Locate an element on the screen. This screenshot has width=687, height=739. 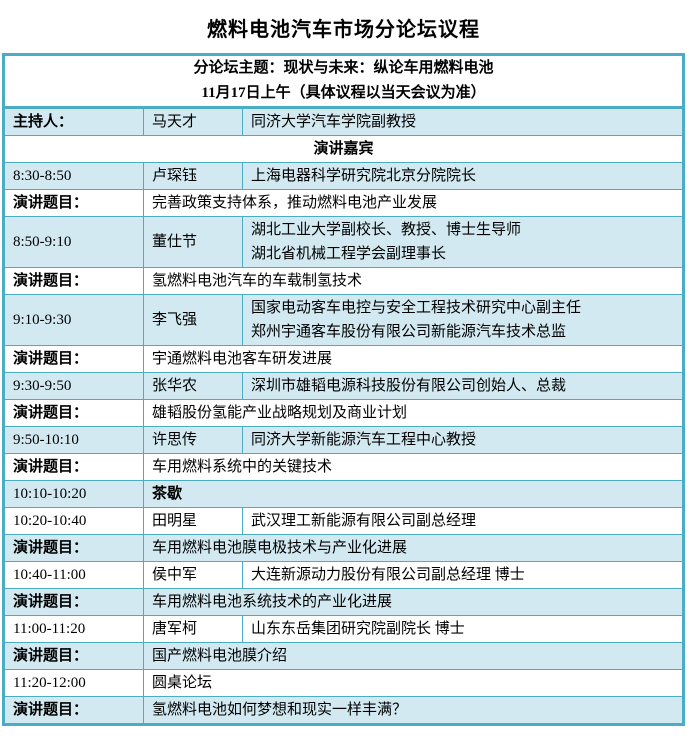
table-row-talk: 11:00-11:20 唐军柯 山东东岳集团研究院副院长 博士 is located at coordinates (343, 629).